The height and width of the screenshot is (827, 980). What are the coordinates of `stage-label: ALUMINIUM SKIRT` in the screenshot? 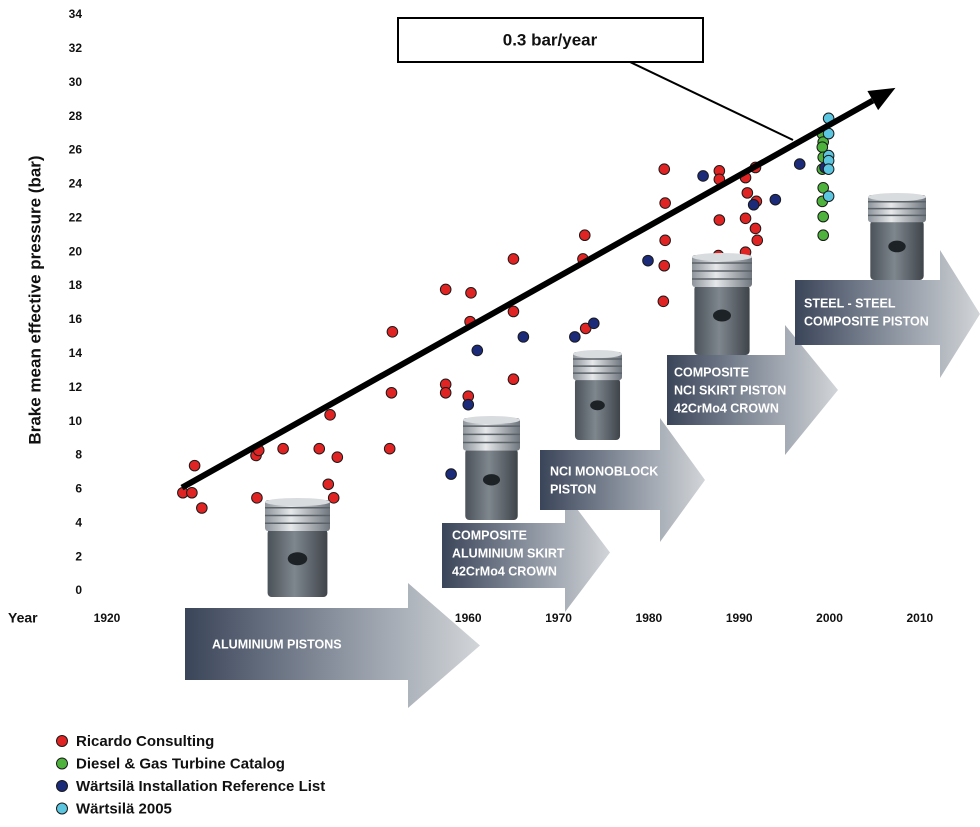 It's located at (508, 553).